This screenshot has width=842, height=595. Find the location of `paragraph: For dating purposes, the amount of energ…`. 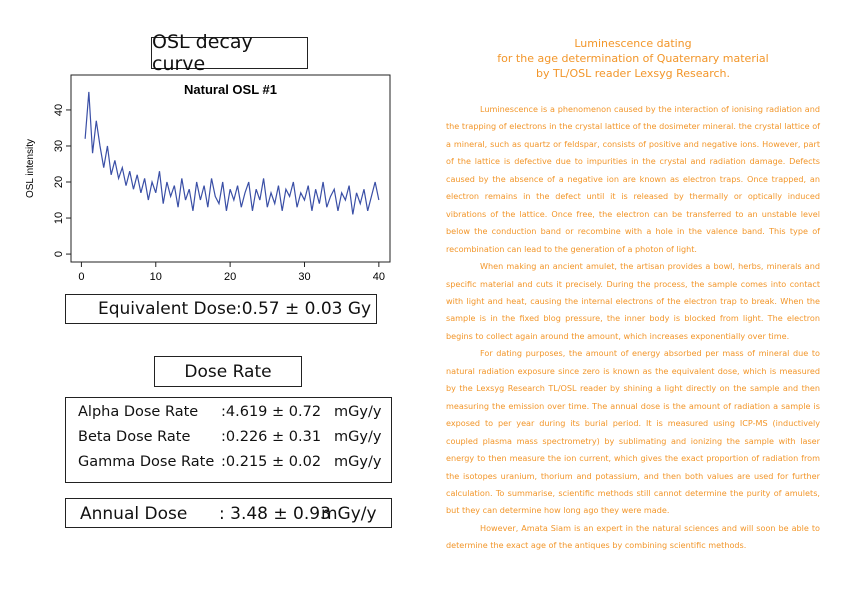

paragraph: For dating purposes, the amount of energ… is located at coordinates (633, 432).